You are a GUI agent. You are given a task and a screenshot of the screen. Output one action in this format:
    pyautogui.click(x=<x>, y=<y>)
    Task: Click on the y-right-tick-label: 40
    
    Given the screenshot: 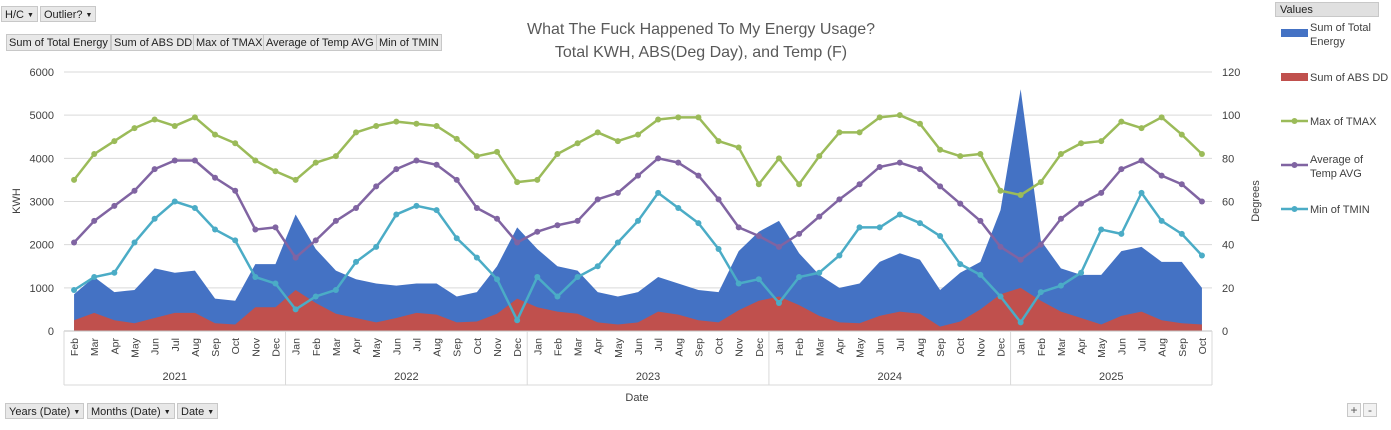 What is the action you would take?
    pyautogui.click(x=1228, y=246)
    